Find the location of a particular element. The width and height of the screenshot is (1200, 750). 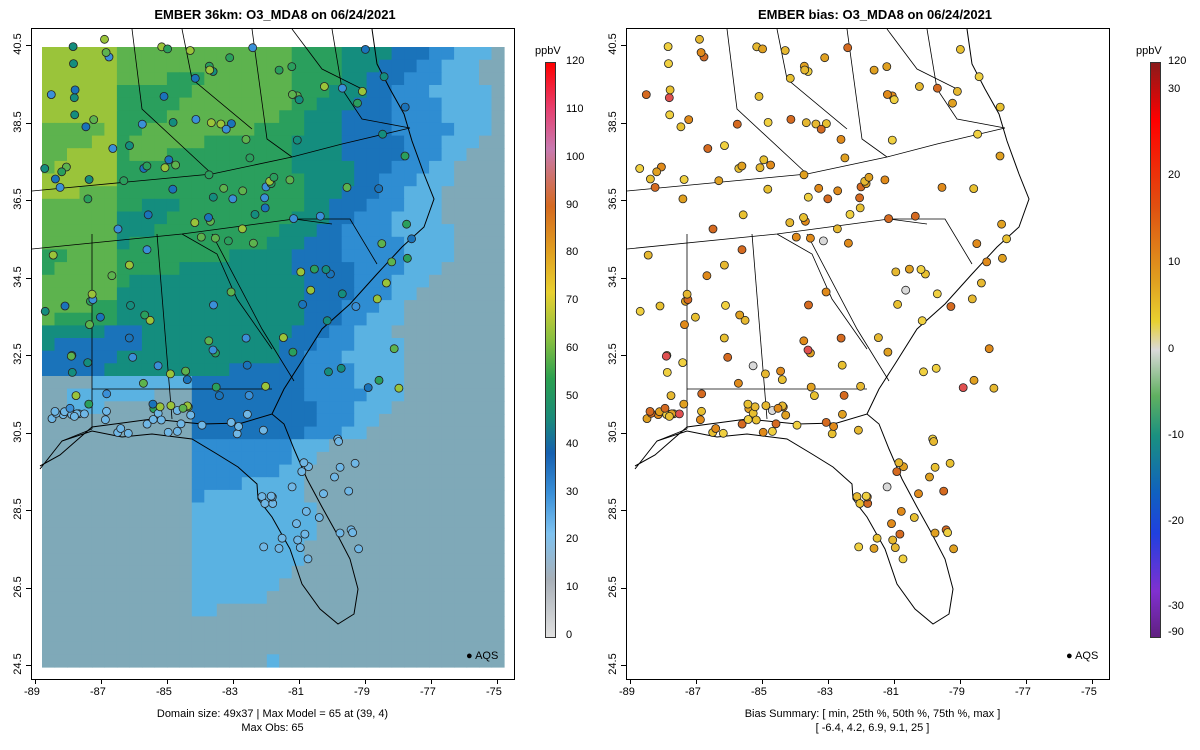

right-xtick-mark is located at coordinates (894, 681).